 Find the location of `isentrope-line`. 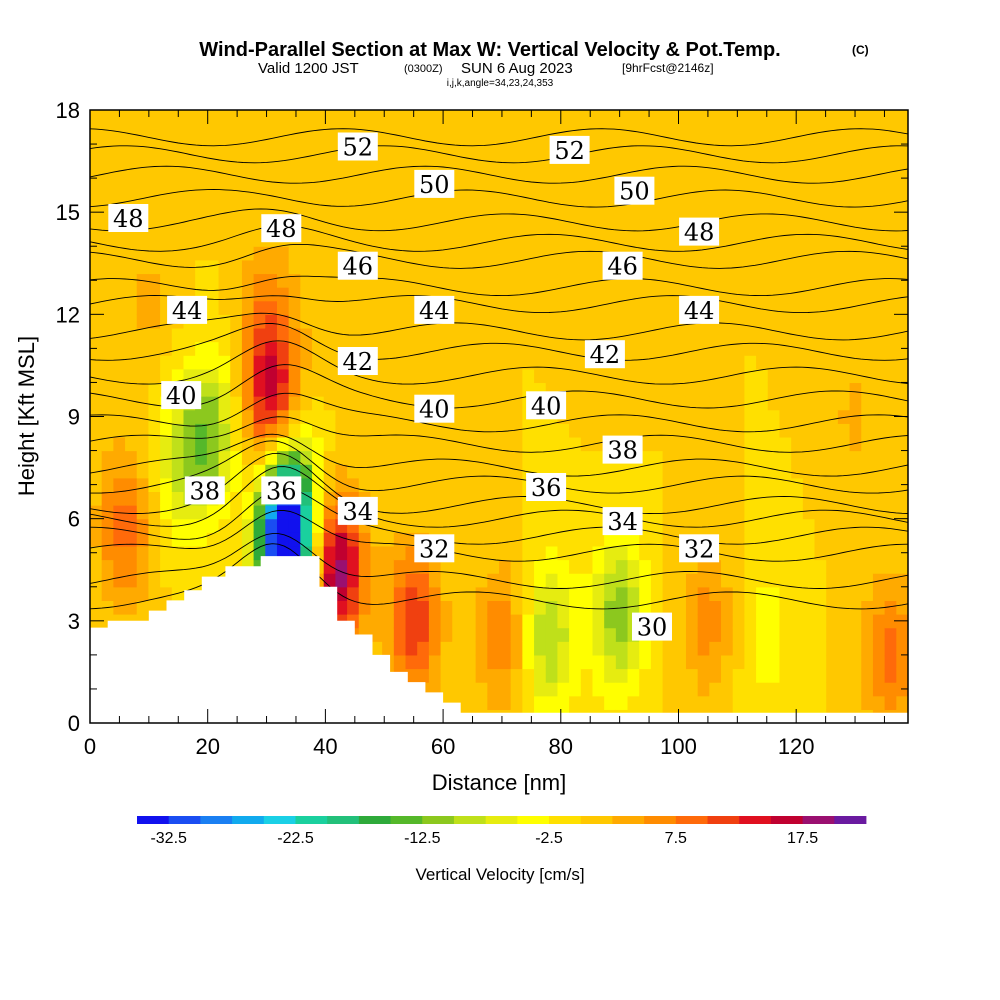

isentrope-line is located at coordinates (499, 483).